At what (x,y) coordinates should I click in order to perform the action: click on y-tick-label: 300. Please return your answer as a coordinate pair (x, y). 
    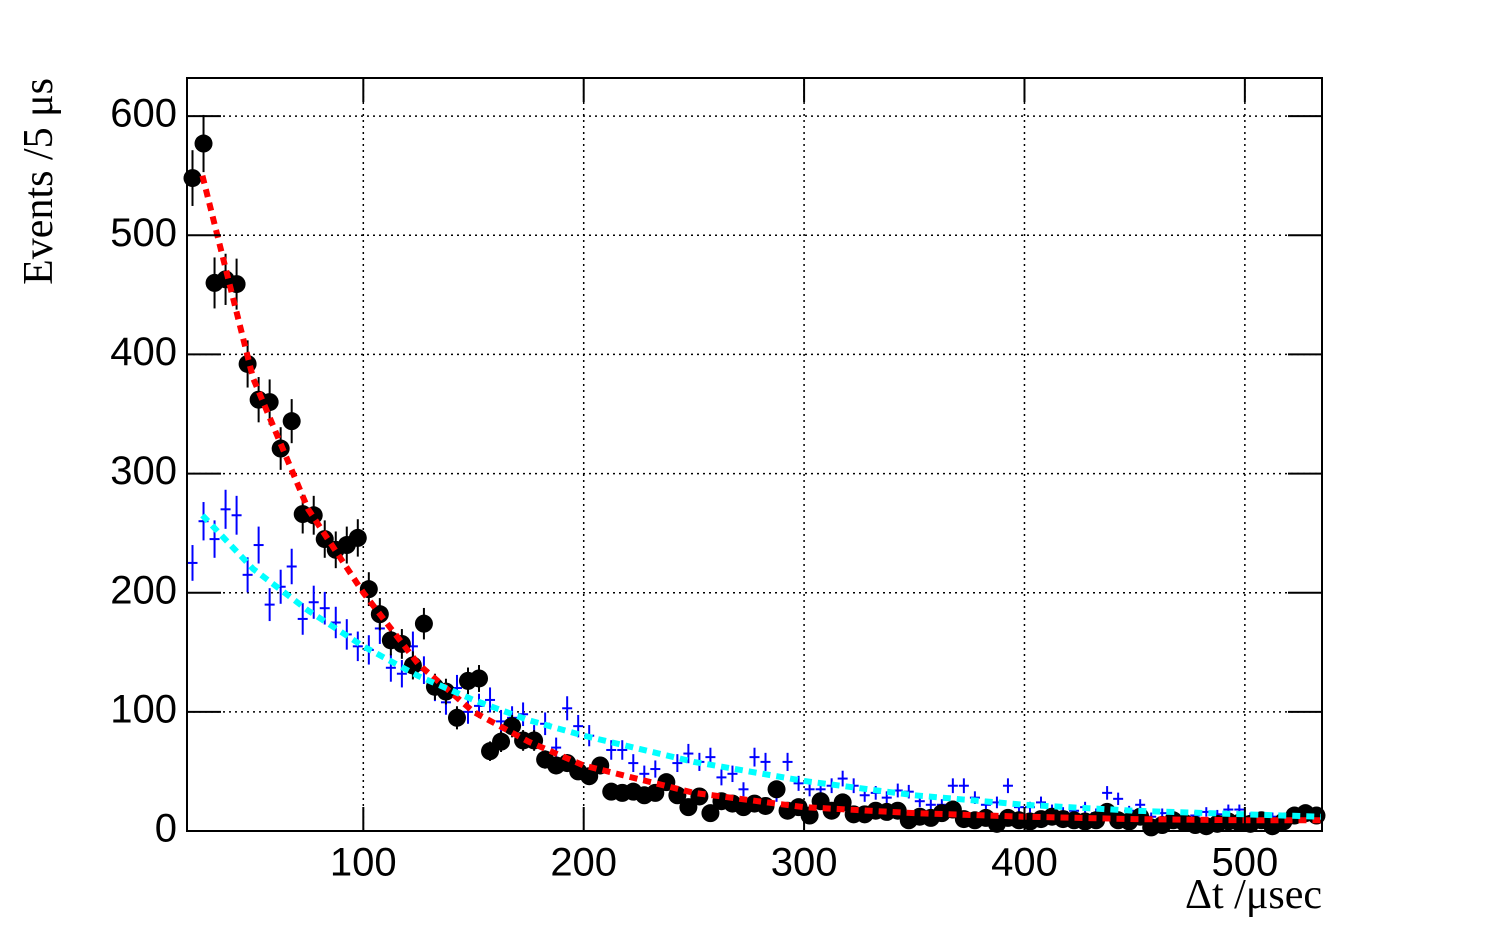
    Looking at the image, I should click on (143, 471).